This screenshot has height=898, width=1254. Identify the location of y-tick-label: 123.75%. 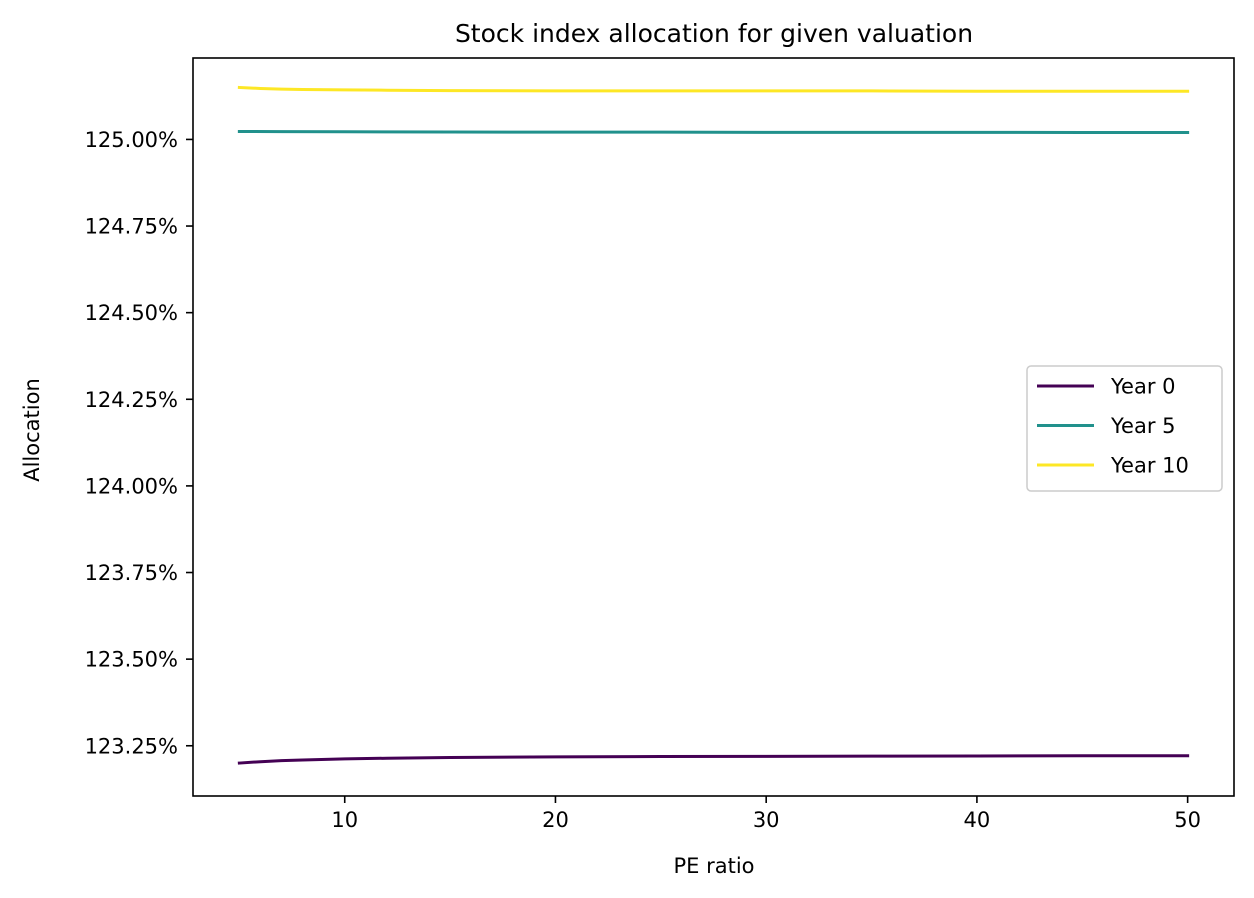
(131, 573).